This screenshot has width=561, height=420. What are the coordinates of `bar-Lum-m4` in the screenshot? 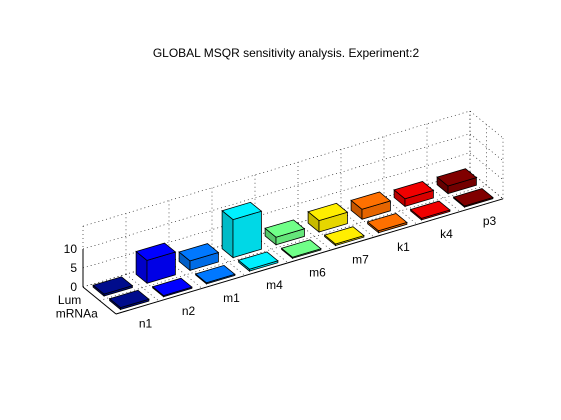 It's located at (242, 230).